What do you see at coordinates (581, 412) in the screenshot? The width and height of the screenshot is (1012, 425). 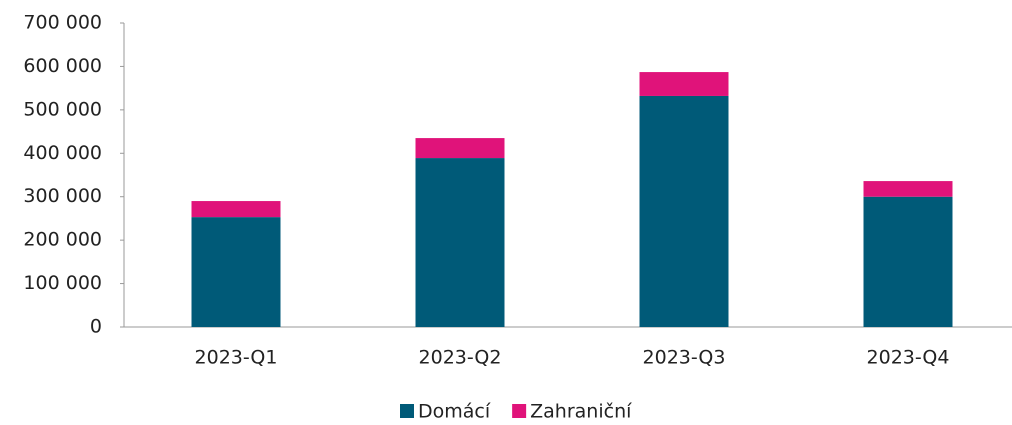 I see `legend-label: Zahraniční` at bounding box center [581, 412].